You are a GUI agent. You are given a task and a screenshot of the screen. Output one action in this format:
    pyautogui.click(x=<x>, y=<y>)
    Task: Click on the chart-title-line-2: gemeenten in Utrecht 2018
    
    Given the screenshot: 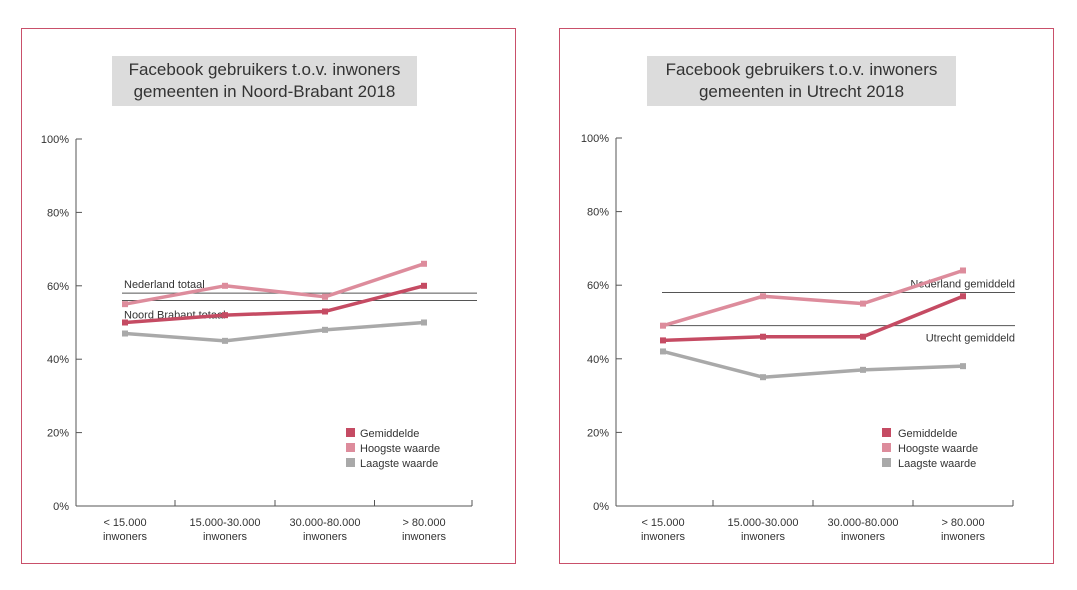 What is the action you would take?
    pyautogui.click(x=801, y=91)
    